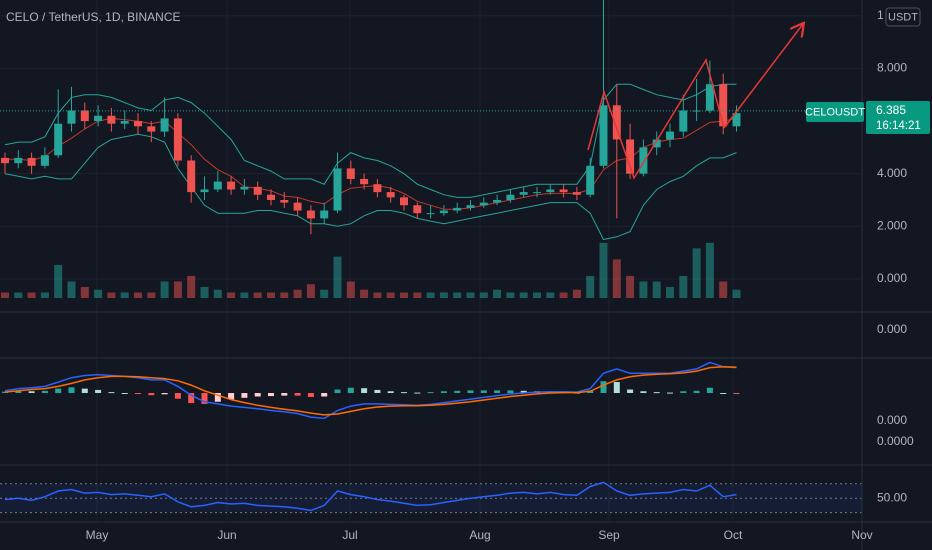 The width and height of the screenshot is (932, 550). I want to click on x-tick-label: Jul, so click(349, 535).